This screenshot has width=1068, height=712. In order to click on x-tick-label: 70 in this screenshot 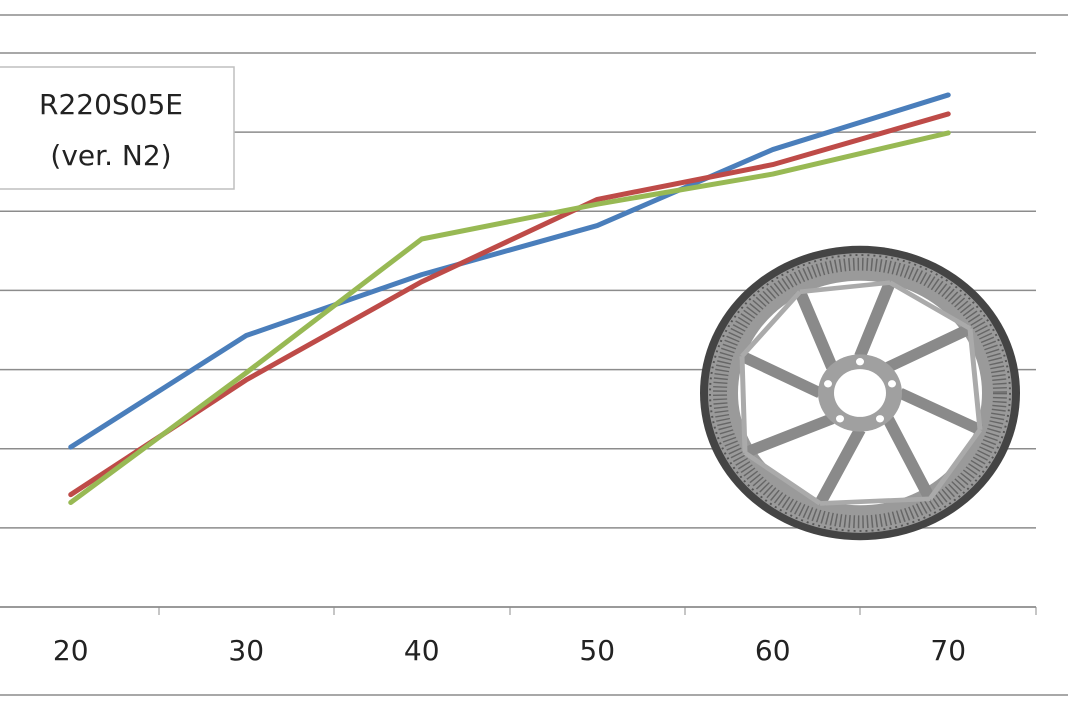, I will do `click(948, 650)`.